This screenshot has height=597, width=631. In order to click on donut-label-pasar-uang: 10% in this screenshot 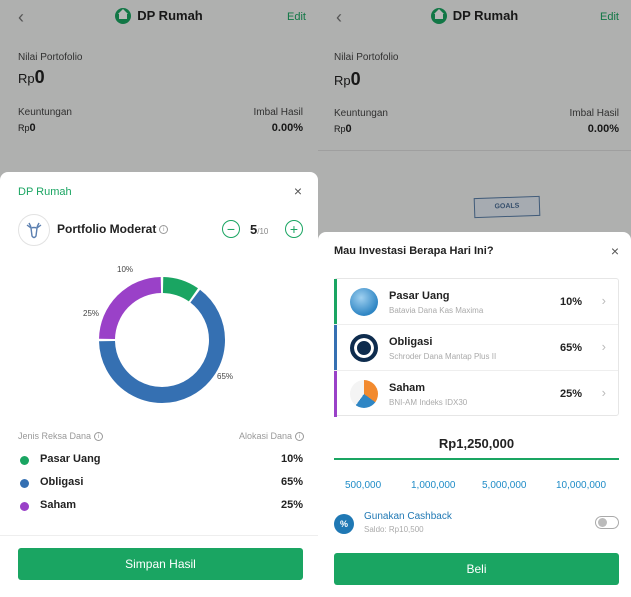, I will do `click(125, 269)`.